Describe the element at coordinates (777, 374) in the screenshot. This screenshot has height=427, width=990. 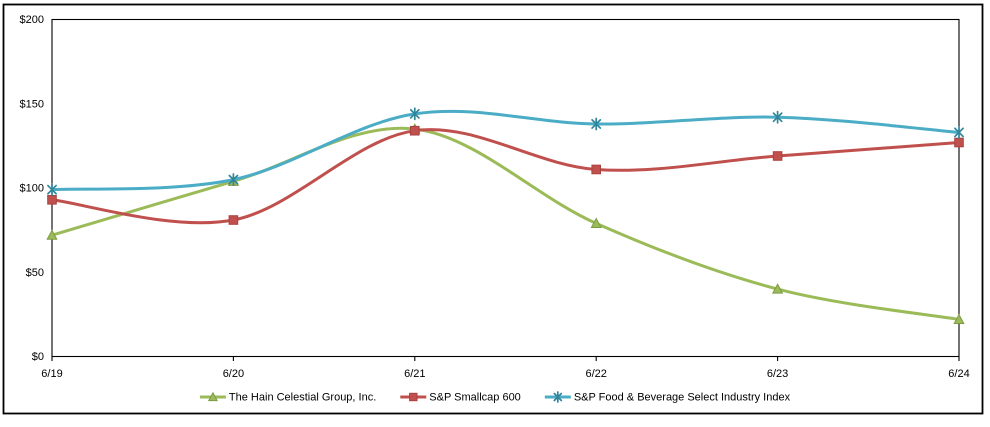
I see `x-axis-tick-label: 6/23` at that location.